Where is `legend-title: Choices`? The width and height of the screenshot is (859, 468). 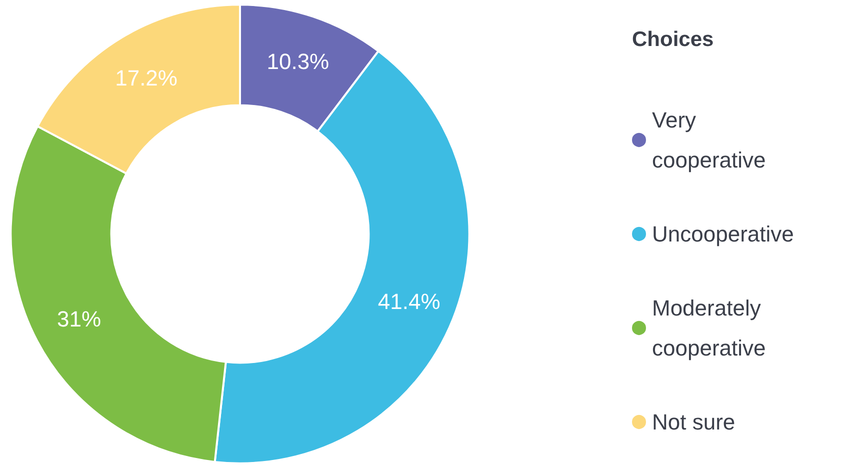 legend-title: Choices is located at coordinates (673, 39).